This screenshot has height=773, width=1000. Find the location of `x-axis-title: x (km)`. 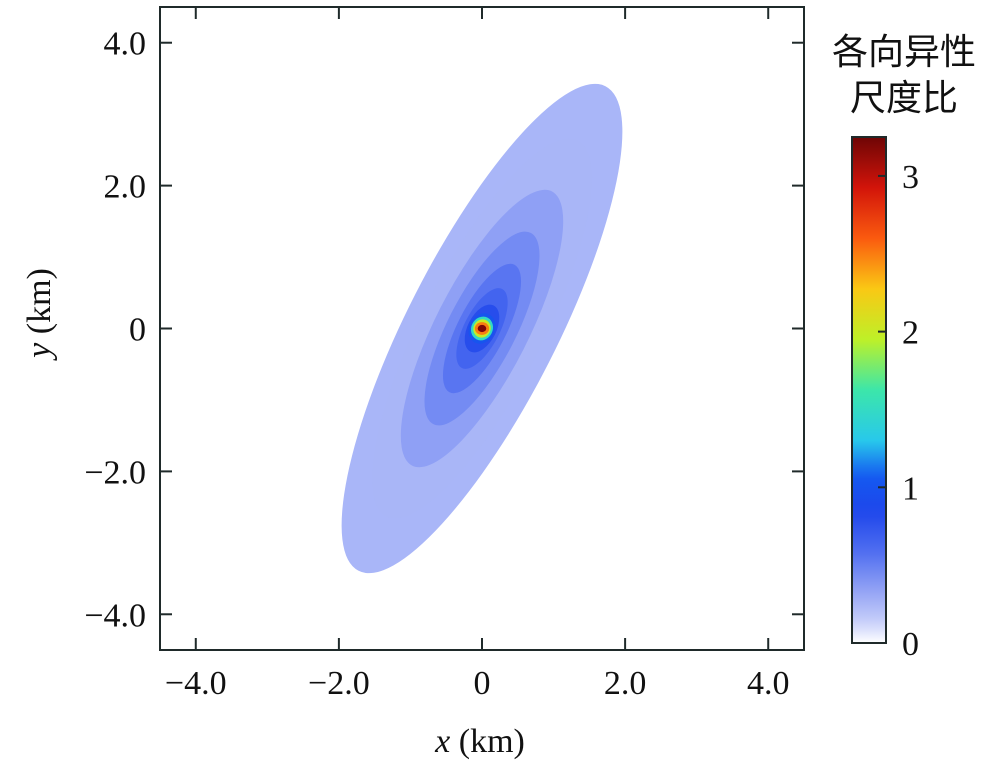

x-axis-title: x (km) is located at coordinates (479, 741).